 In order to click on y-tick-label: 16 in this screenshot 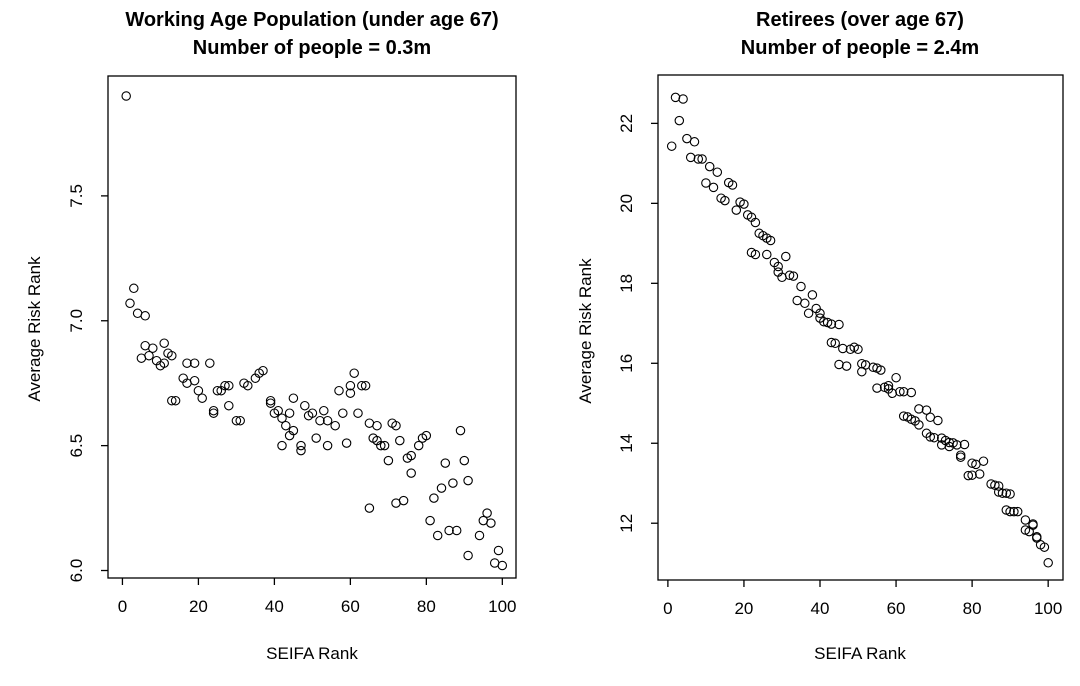, I will do `click(626, 363)`.